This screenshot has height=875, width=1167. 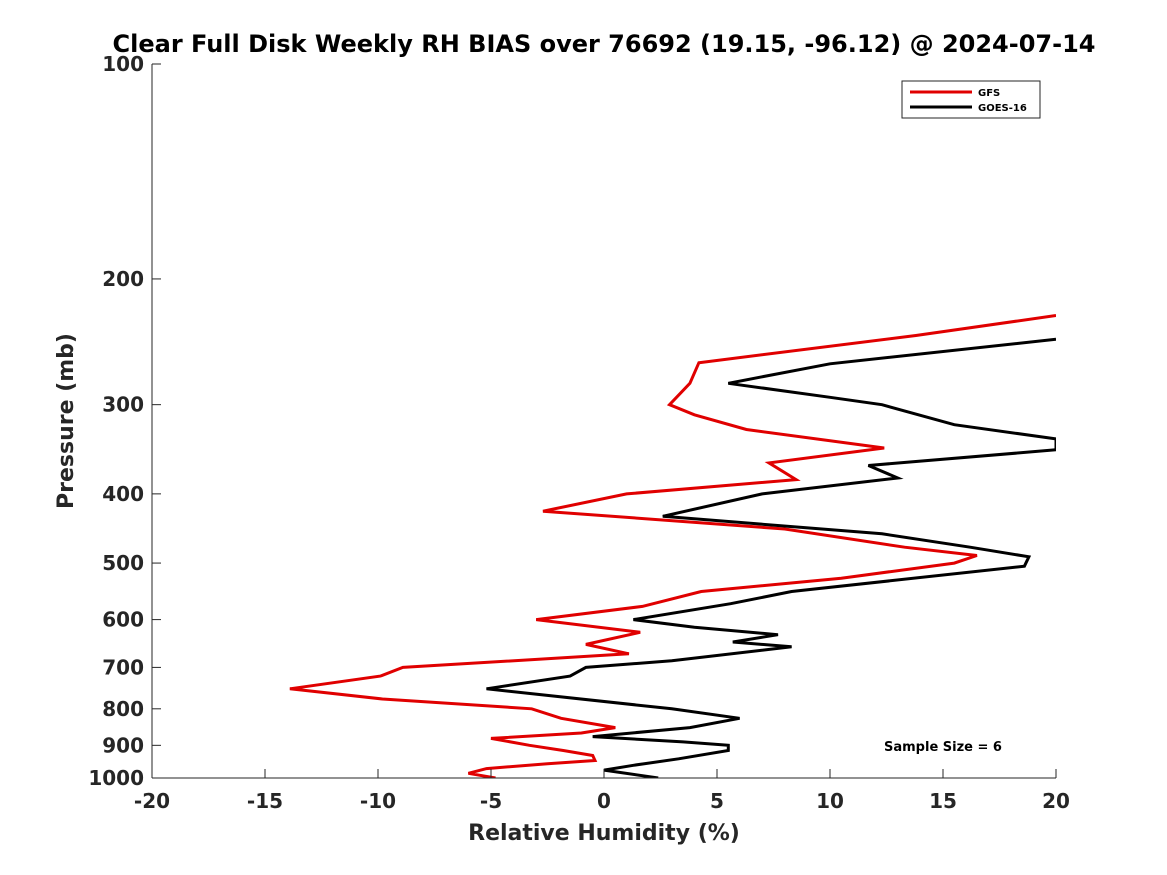 What do you see at coordinates (943, 801) in the screenshot?
I see `x-tick-label: 15` at bounding box center [943, 801].